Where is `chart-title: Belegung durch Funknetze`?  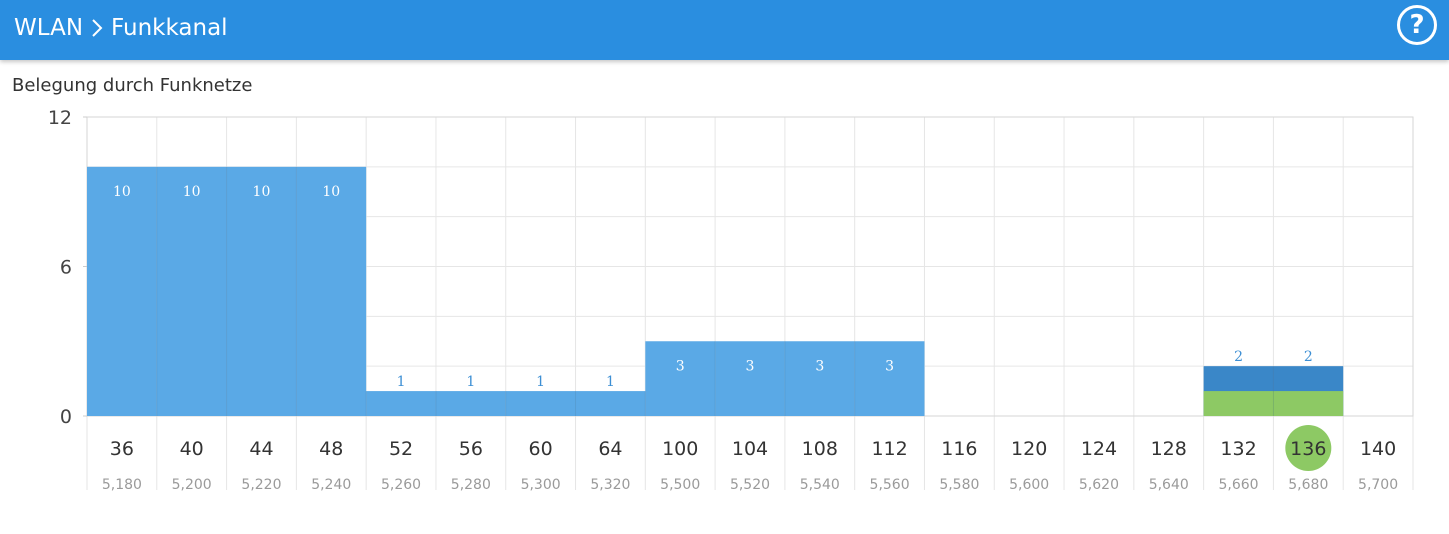 chart-title: Belegung durch Funknetze is located at coordinates (132, 85).